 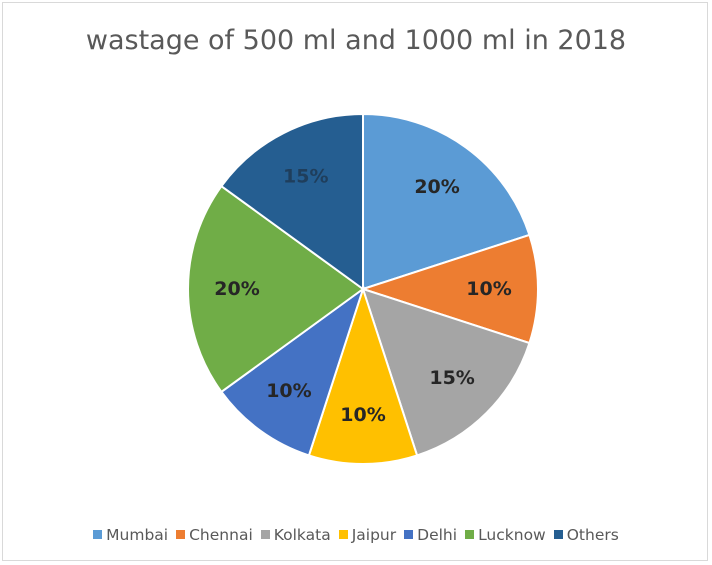 What do you see at coordinates (137, 535) in the screenshot?
I see `legend-label-mumbai: Mumbai` at bounding box center [137, 535].